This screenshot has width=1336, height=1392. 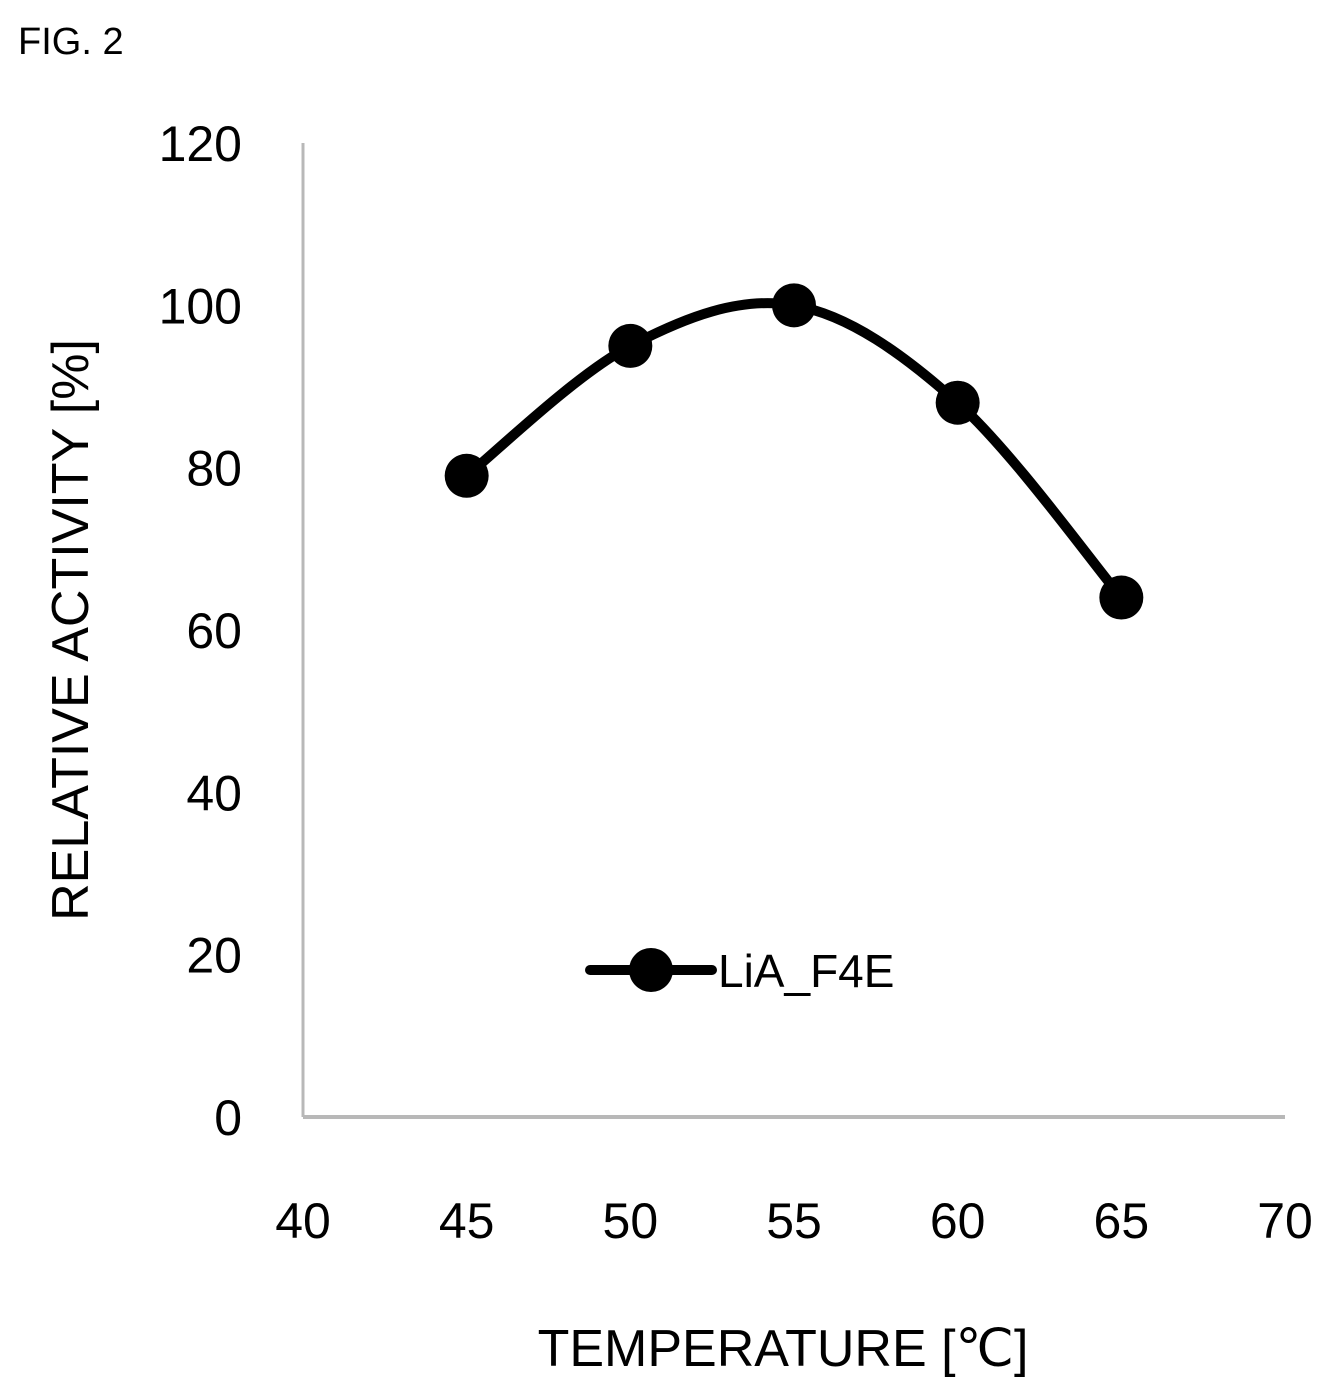 I want to click on legend: LiA_F4E, so click(x=739, y=971).